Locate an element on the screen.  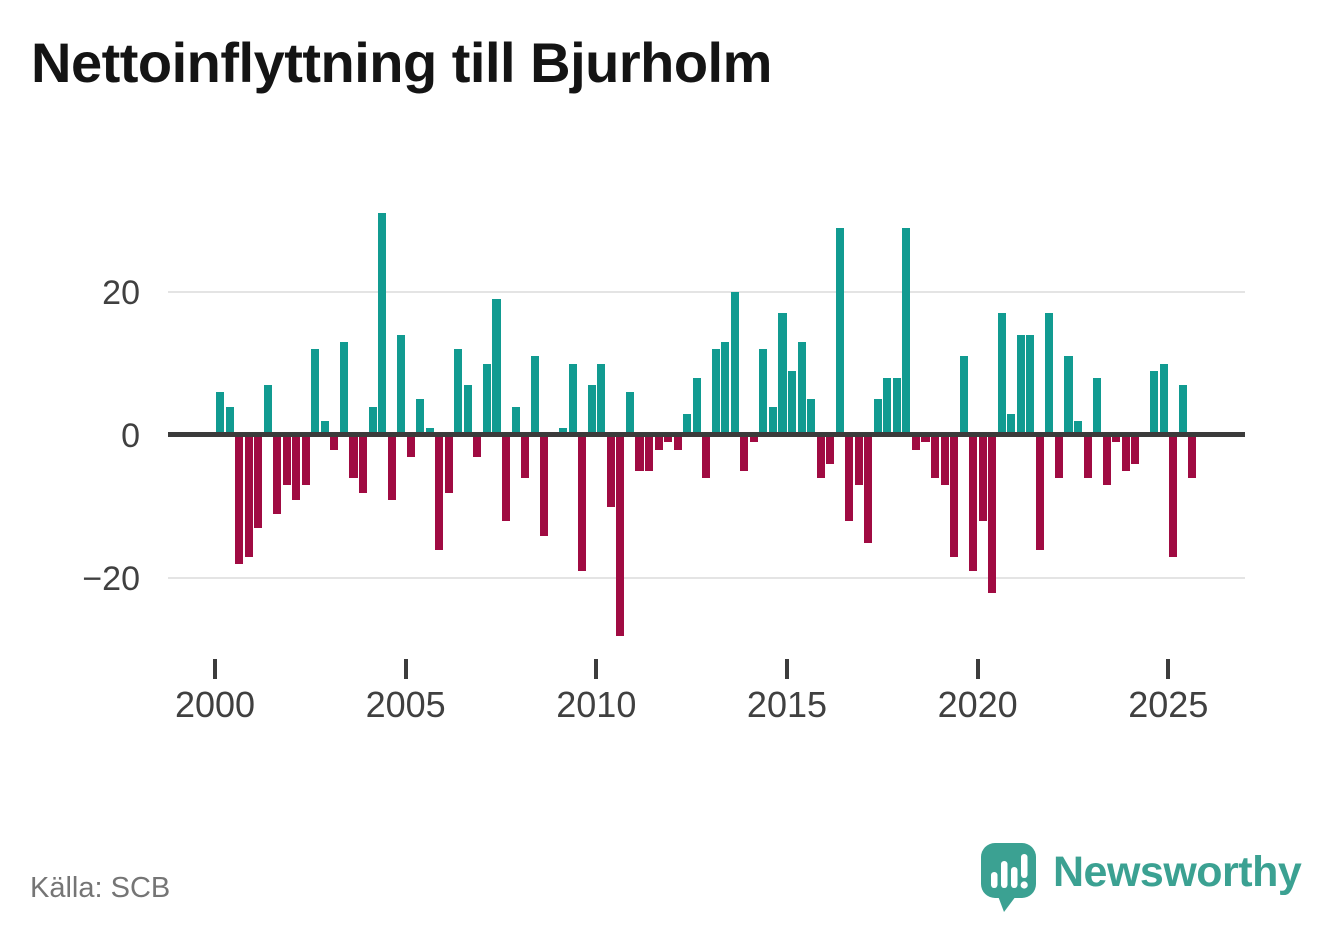
x-tick-label: 2015 is located at coordinates (787, 704).